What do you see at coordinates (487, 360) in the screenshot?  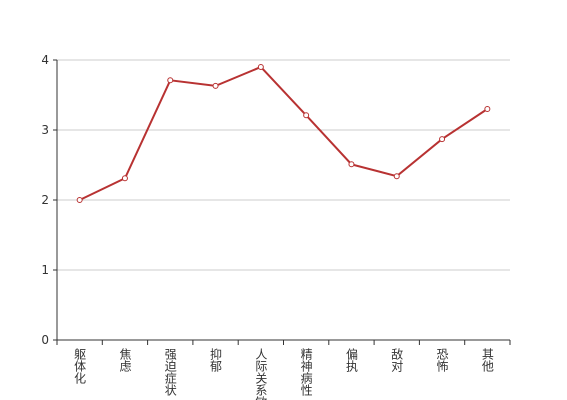 I see `x-tick-label: 其他` at bounding box center [487, 360].